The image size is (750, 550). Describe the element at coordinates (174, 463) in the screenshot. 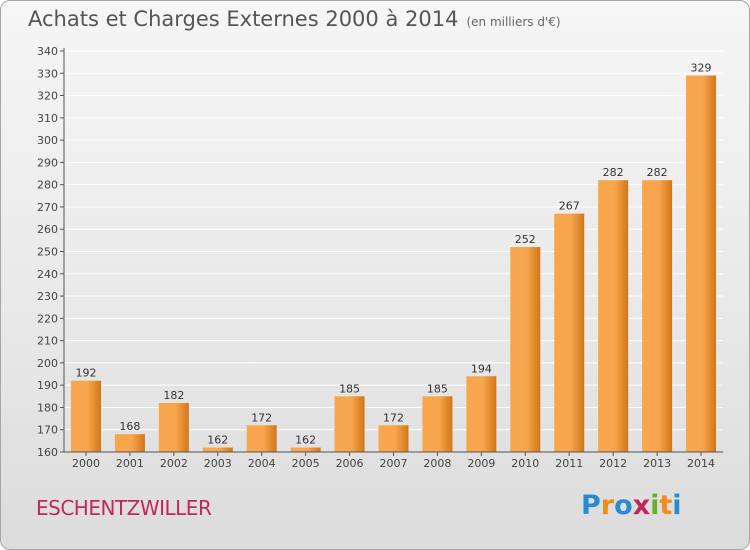

I see `x-tick-label: 2002` at that location.